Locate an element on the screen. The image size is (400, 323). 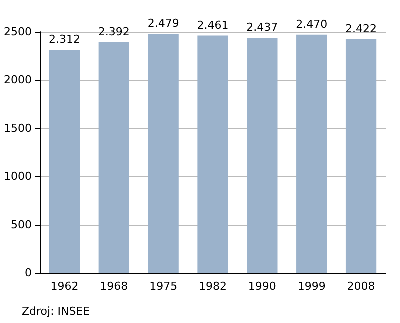
x-tick-label: 1968 is located at coordinates (114, 286).